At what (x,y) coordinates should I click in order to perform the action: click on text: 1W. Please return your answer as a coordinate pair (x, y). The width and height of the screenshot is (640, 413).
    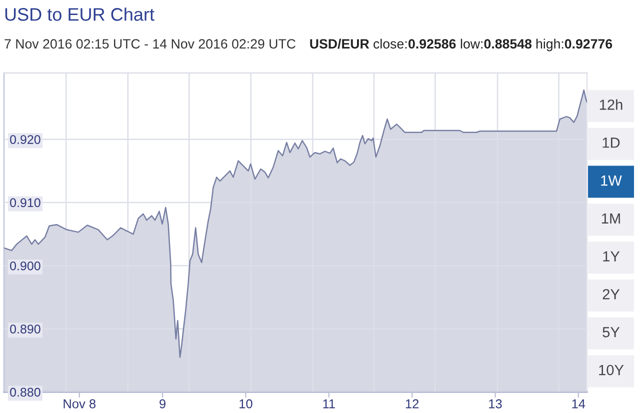
    Looking at the image, I should click on (611, 181).